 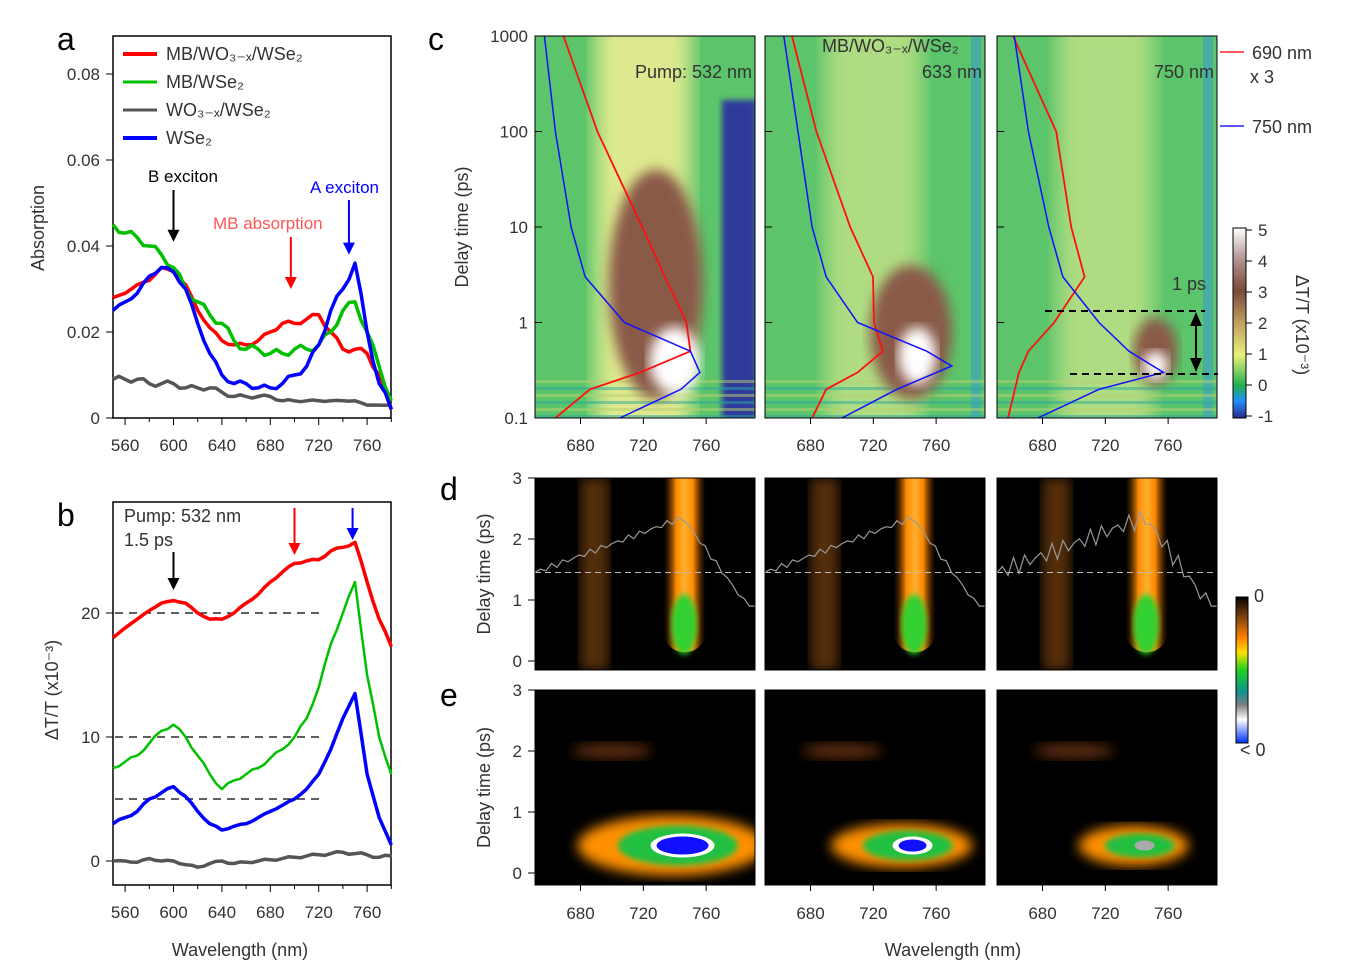 What do you see at coordinates (90, 613) in the screenshot?
I see `y-tick-label: 20` at bounding box center [90, 613].